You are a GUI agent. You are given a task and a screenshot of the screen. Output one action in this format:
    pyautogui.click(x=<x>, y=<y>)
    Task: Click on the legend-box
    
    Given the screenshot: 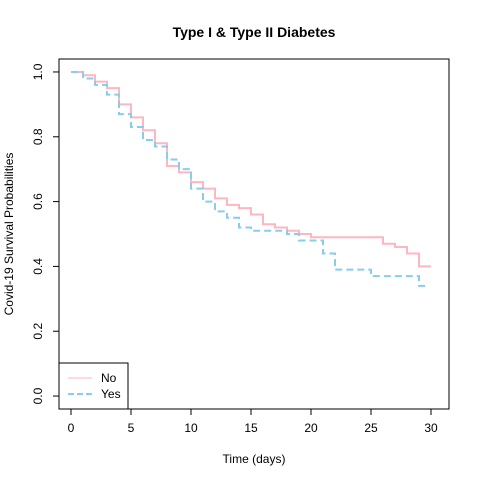 What is the action you would take?
    pyautogui.click(x=93, y=386)
    